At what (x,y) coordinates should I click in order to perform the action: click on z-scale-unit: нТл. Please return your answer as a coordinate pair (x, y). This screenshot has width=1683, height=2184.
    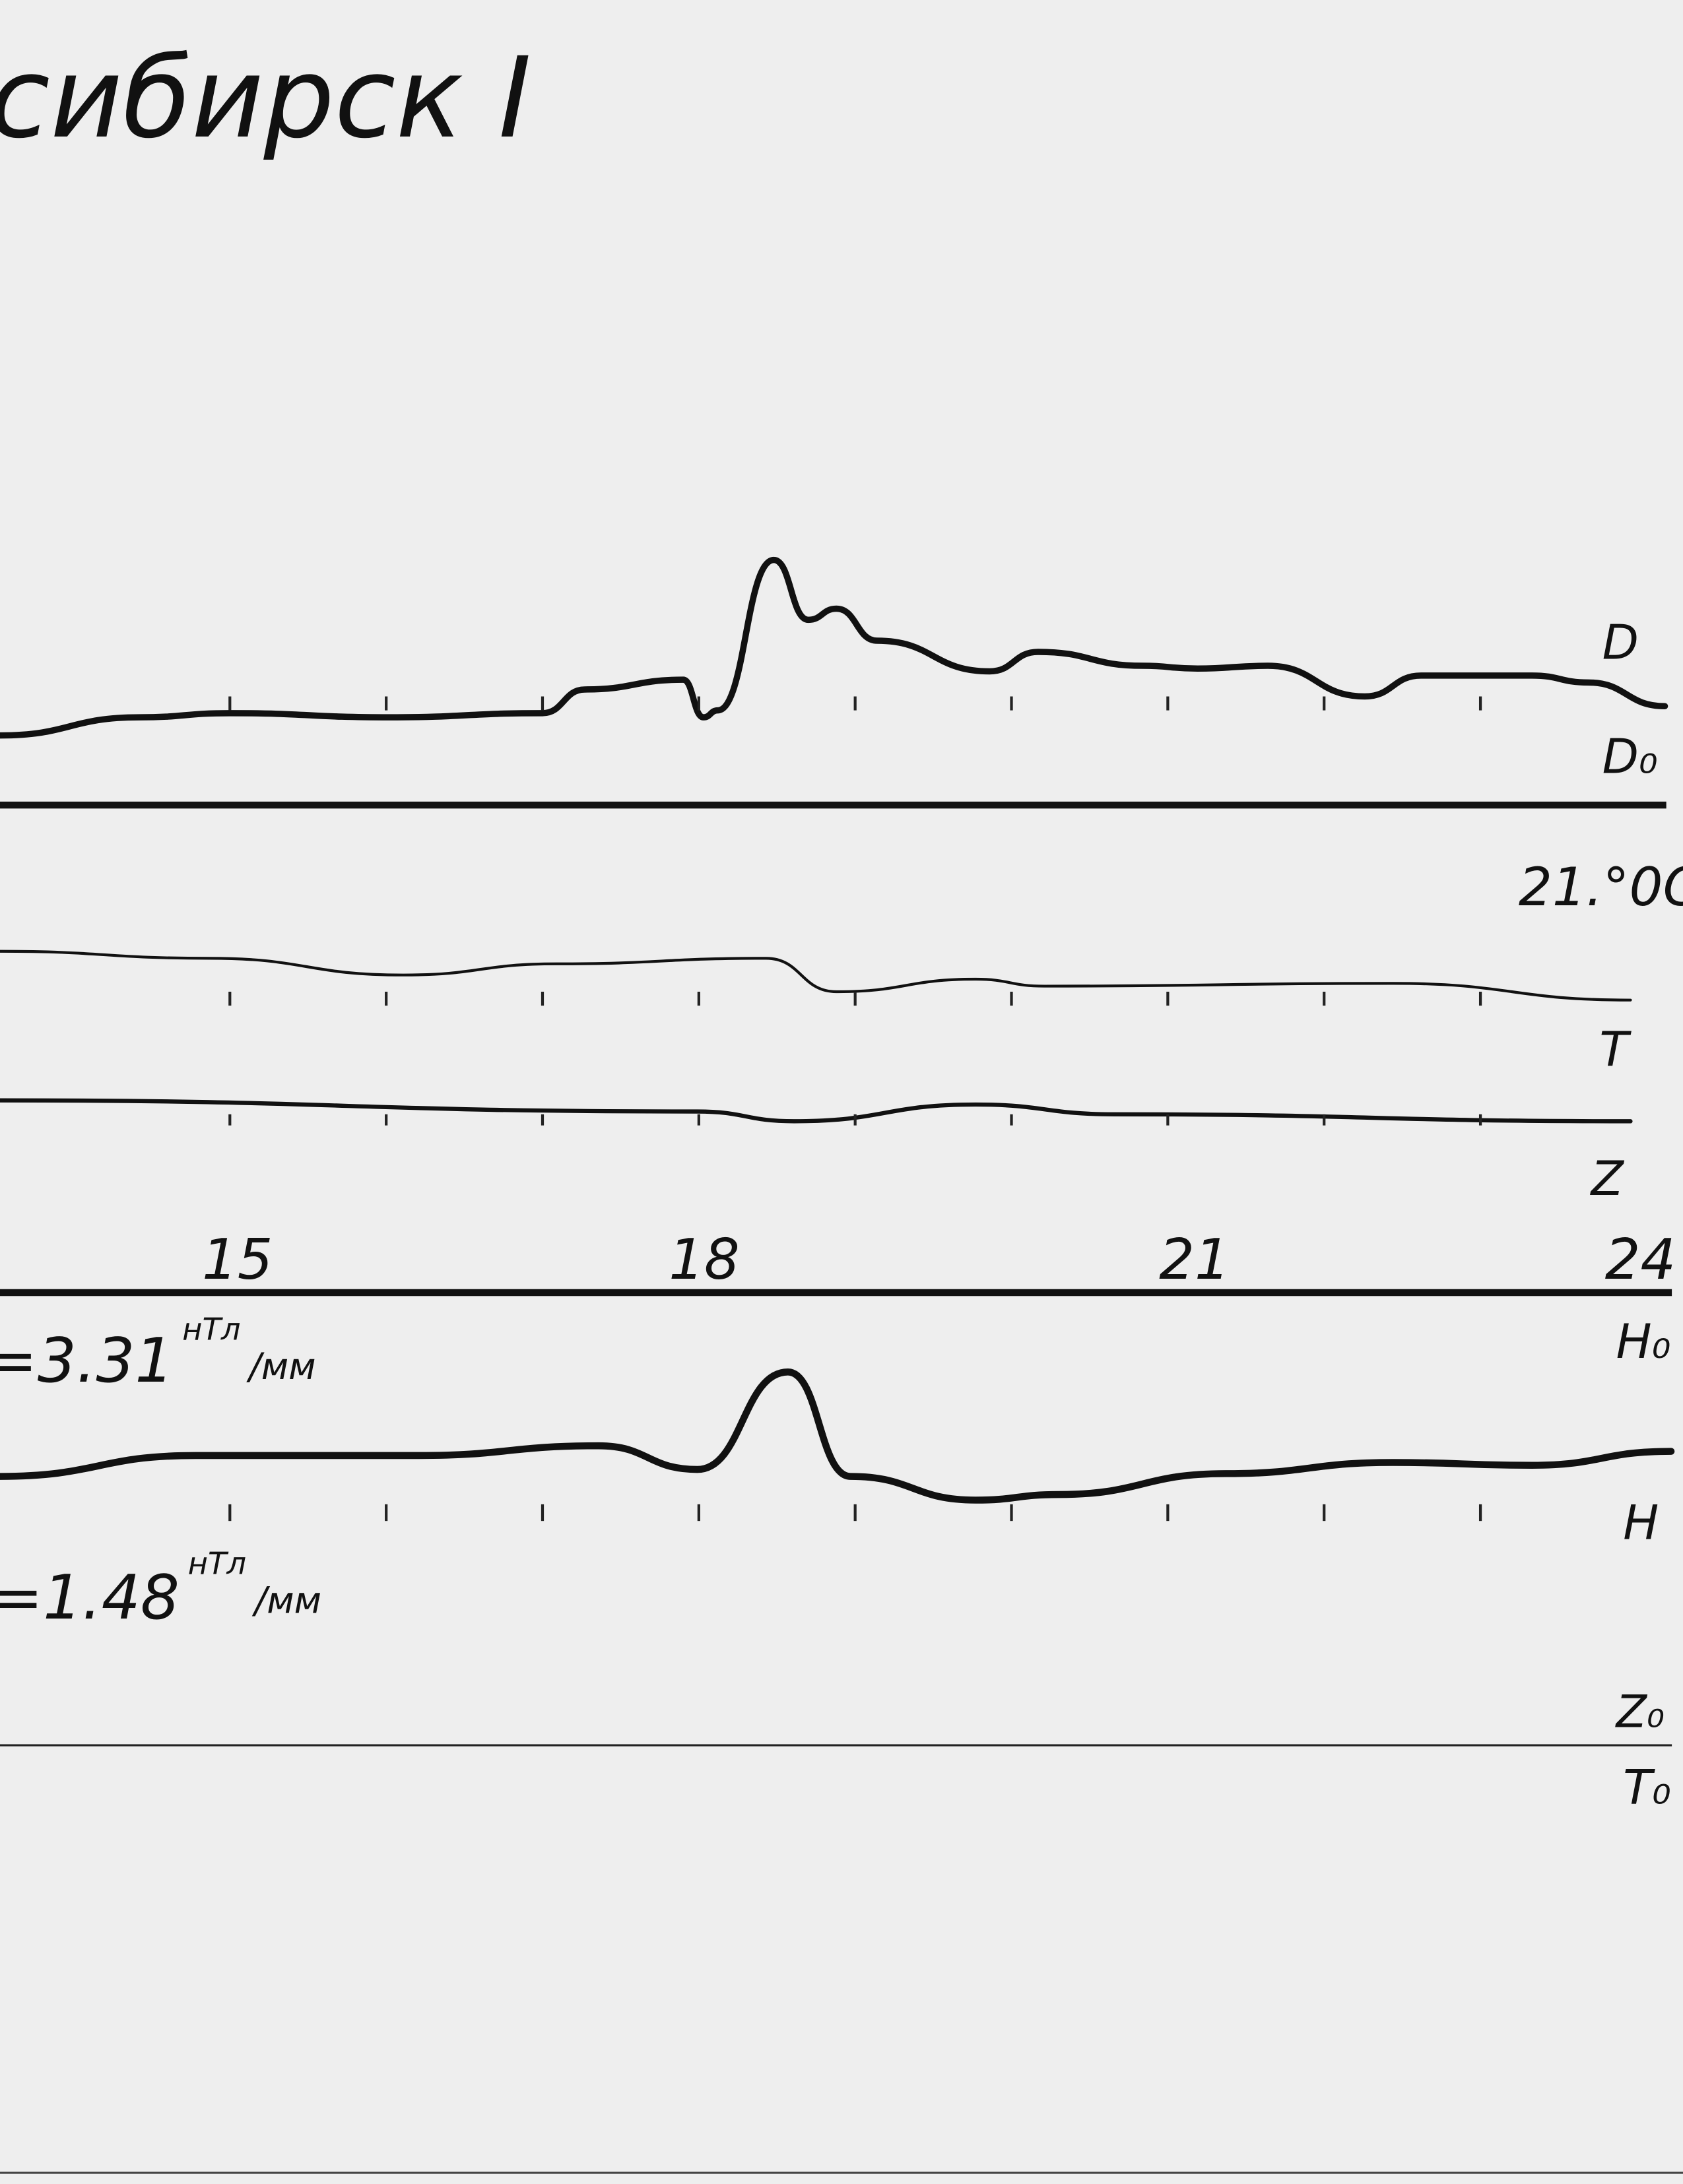
    Looking at the image, I should click on (217, 1563).